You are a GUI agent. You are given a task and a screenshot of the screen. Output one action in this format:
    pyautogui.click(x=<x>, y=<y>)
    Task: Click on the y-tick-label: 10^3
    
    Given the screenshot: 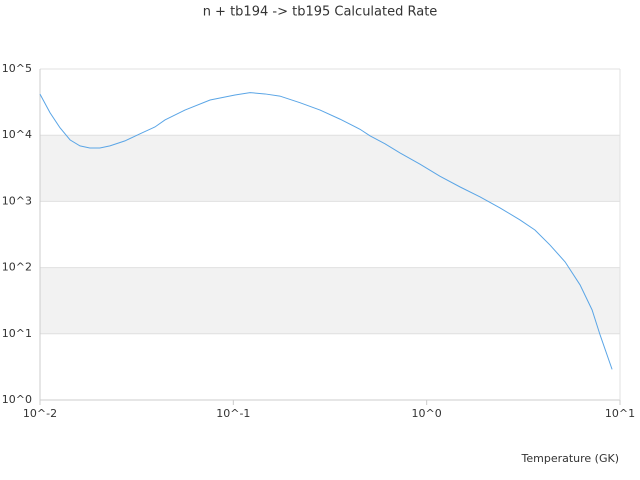 What is the action you would take?
    pyautogui.click(x=17, y=200)
    